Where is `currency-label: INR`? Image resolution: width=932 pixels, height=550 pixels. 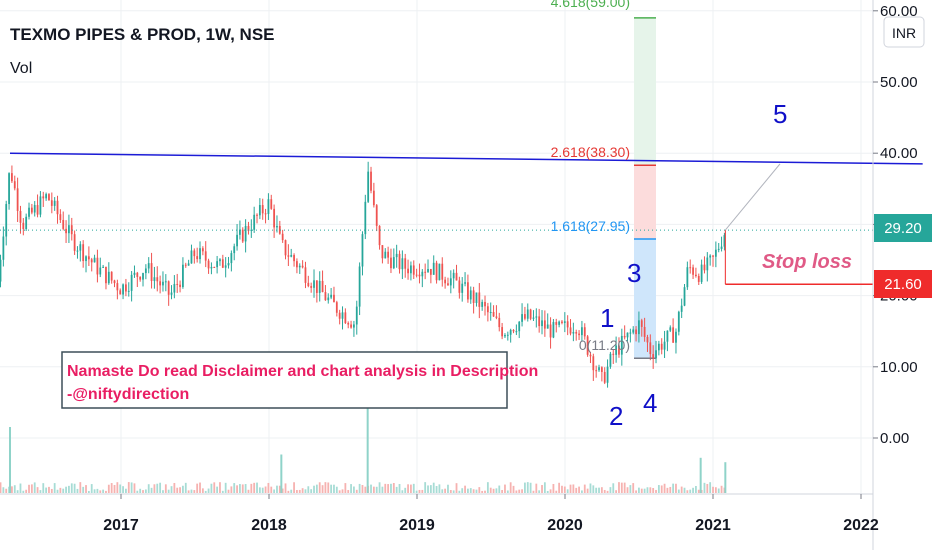 currency-label: INR is located at coordinates (904, 33).